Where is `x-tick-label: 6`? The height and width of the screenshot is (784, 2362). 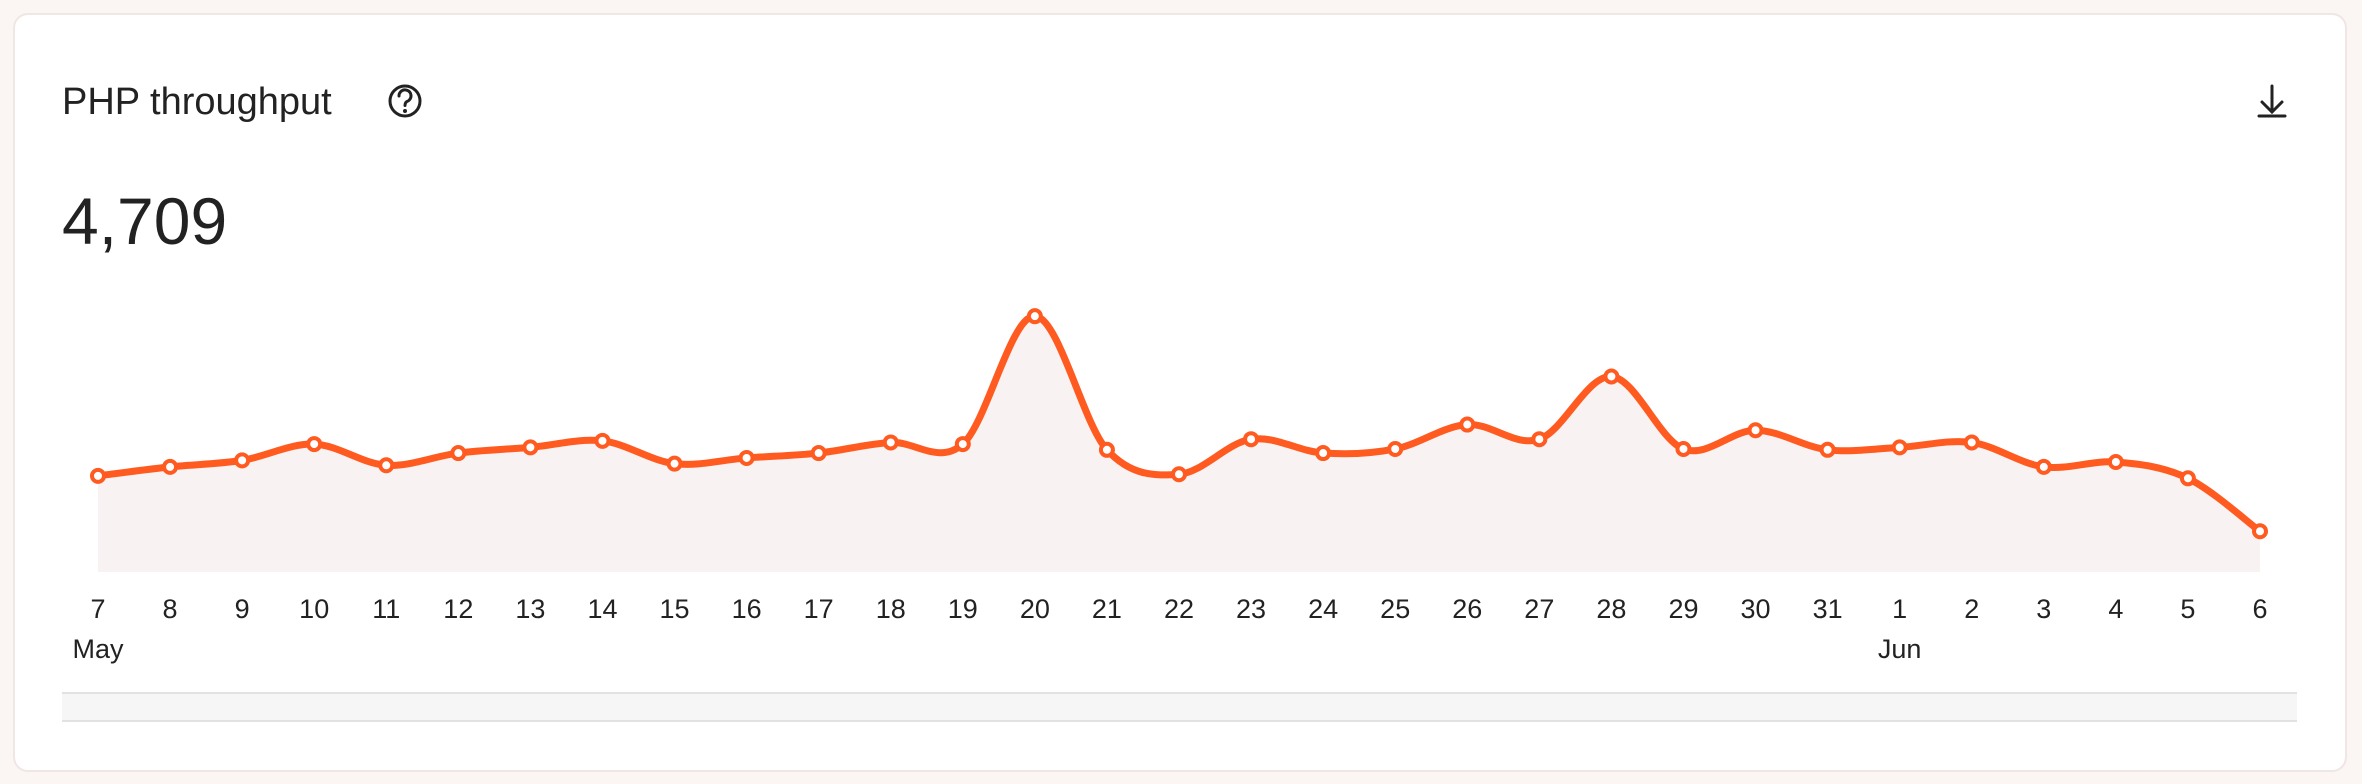
x-tick-label: 6 is located at coordinates (2259, 609).